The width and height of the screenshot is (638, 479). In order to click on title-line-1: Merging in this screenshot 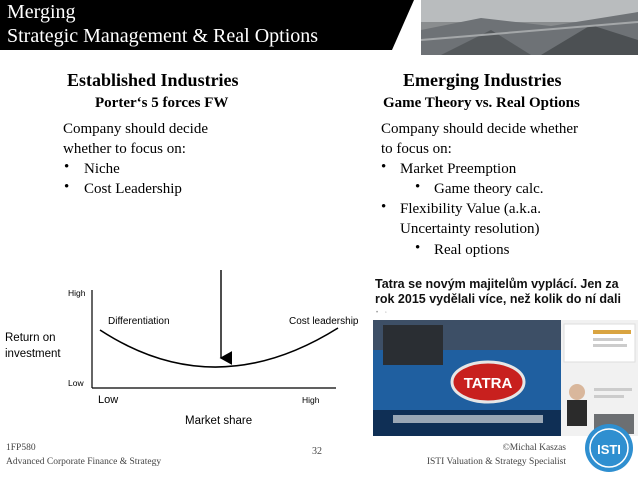, I will do `click(41, 12)`.